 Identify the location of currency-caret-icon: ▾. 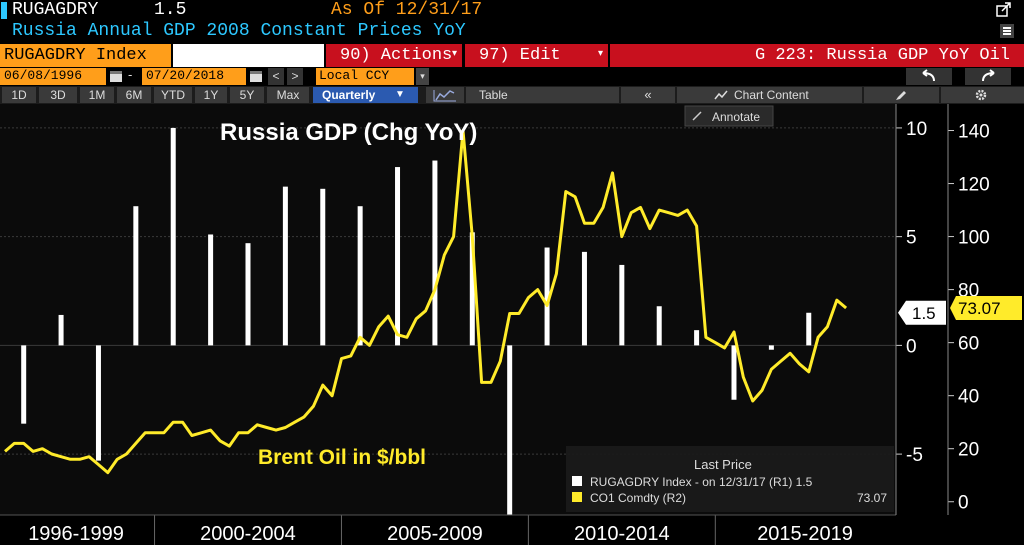
(422, 76).